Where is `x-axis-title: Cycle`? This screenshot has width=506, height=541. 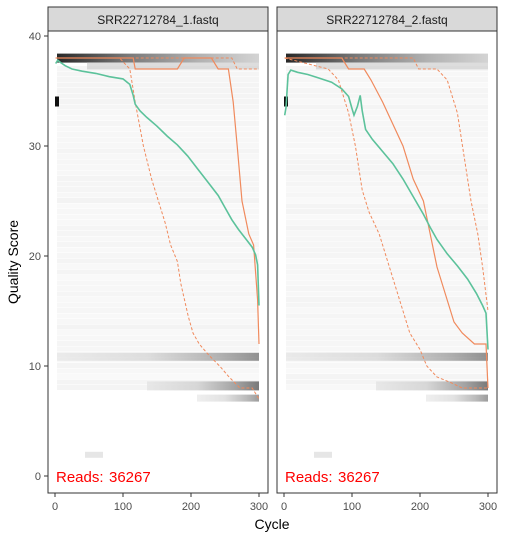
x-axis-title: Cycle is located at coordinates (271, 524).